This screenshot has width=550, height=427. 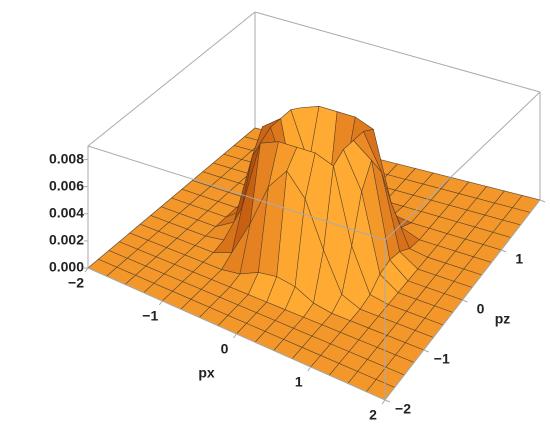 I want to click on x-tick-label: −1, so click(x=150, y=316).